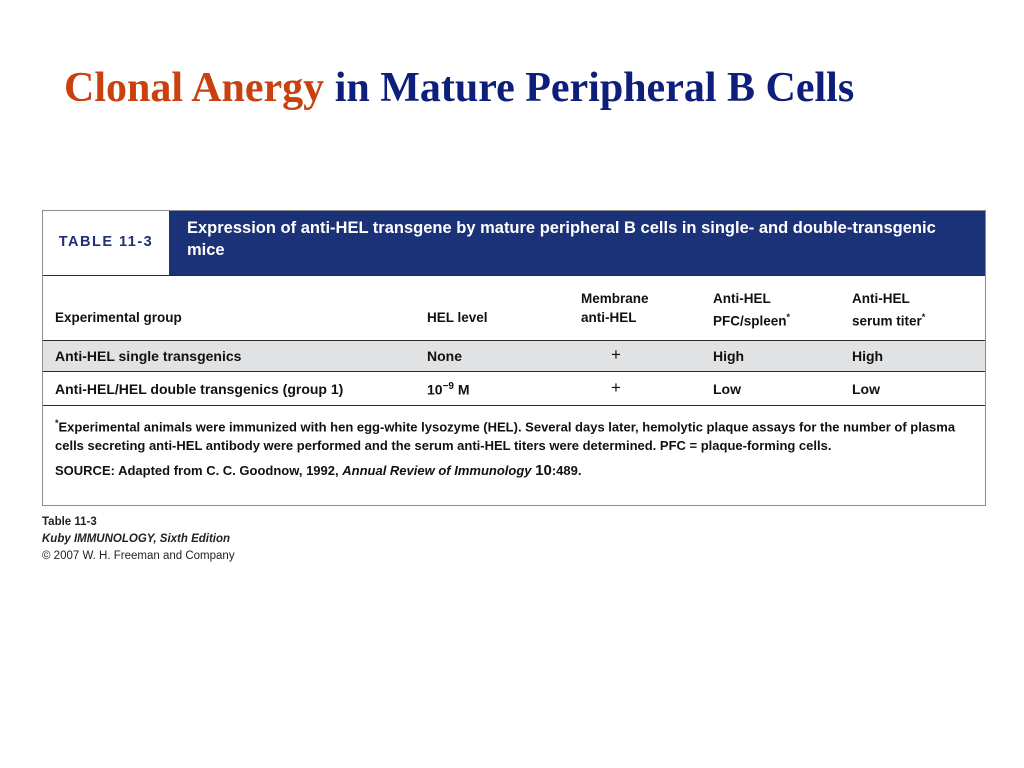 The image size is (1024, 768). I want to click on table-number-label: TABLE 11-3, so click(106, 242).